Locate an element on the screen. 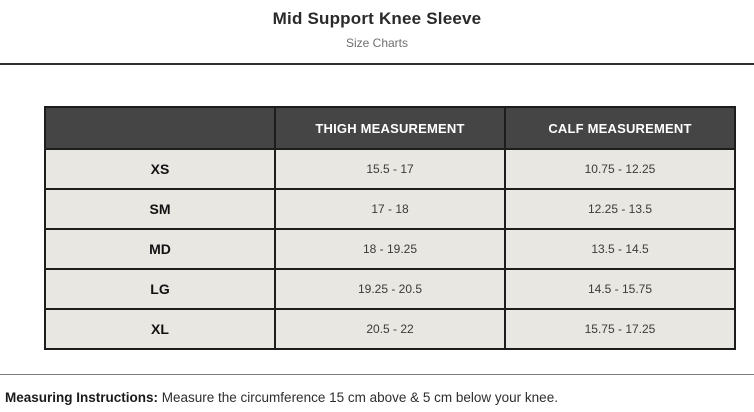 The width and height of the screenshot is (754, 412). calf-value: 10.75 - 12.25 is located at coordinates (620, 169).